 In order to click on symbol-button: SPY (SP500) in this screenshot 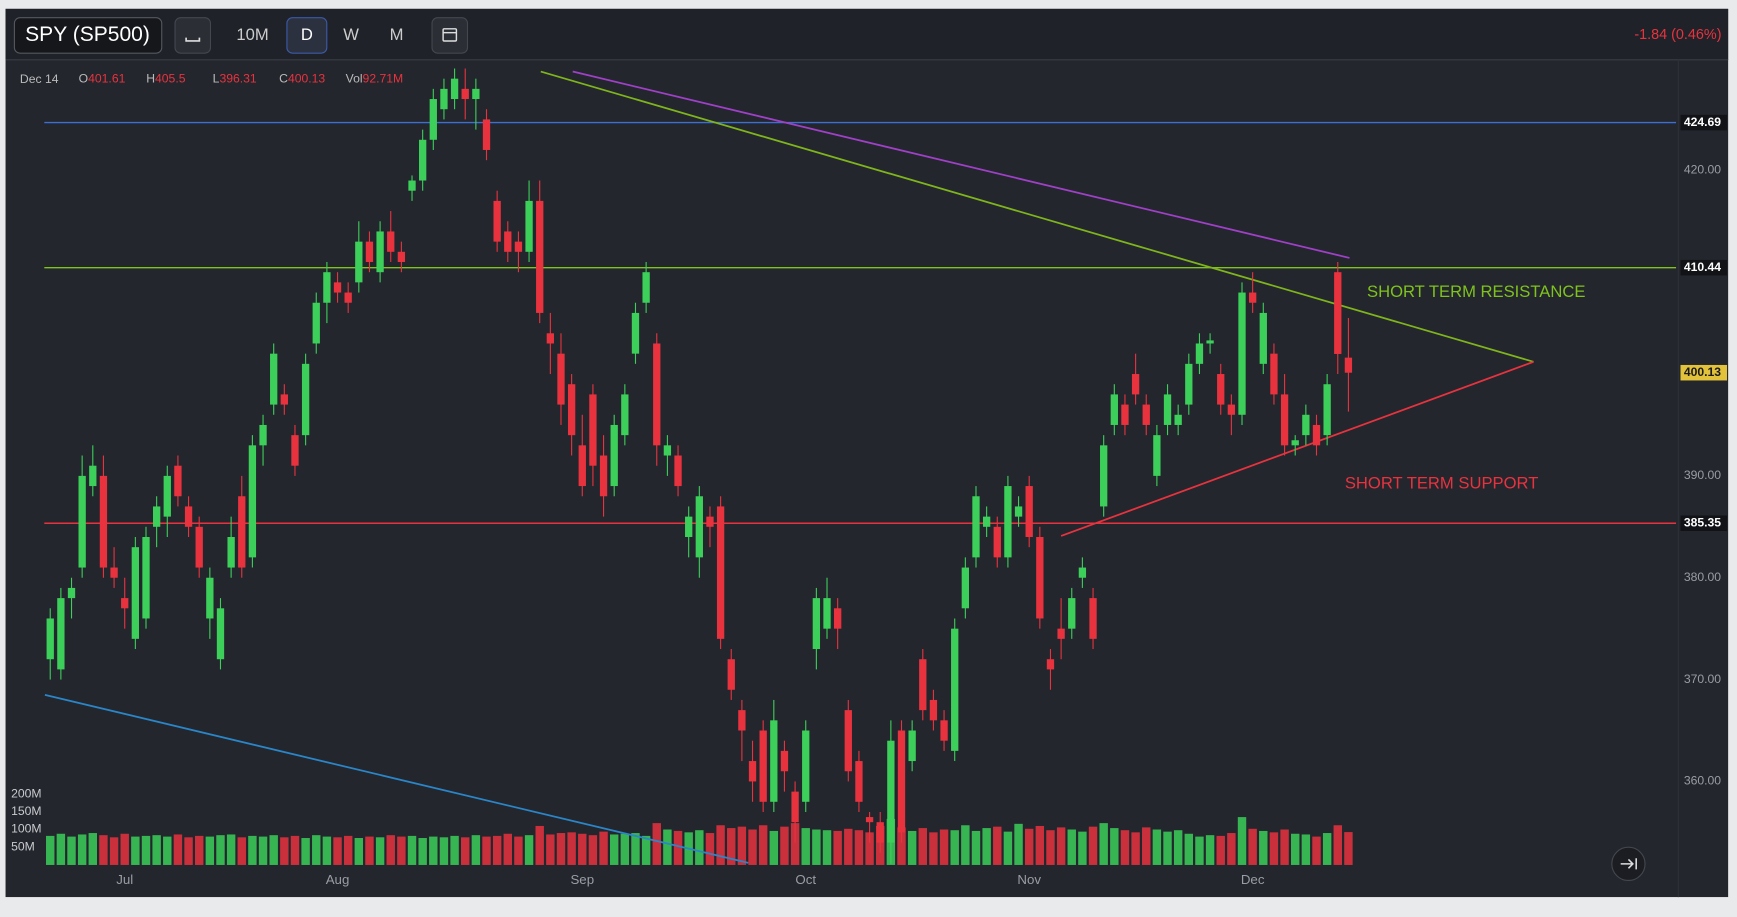, I will do `click(88, 35)`.